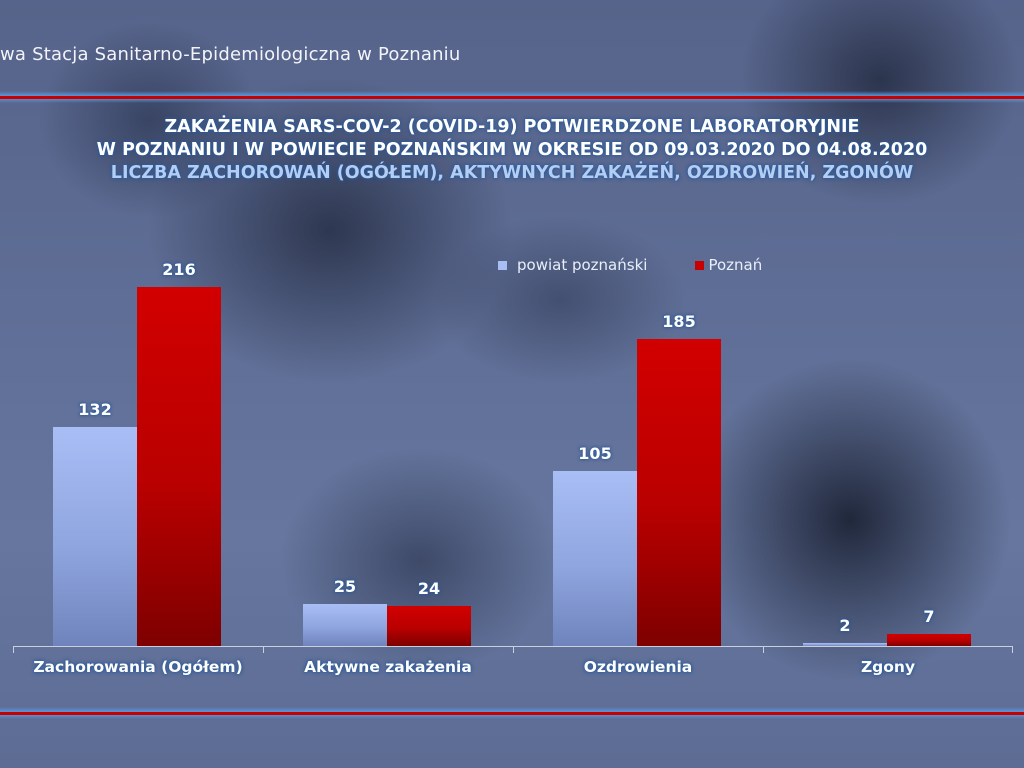  Describe the element at coordinates (95, 409) in the screenshot. I see `data-label-powiat: 132` at that location.